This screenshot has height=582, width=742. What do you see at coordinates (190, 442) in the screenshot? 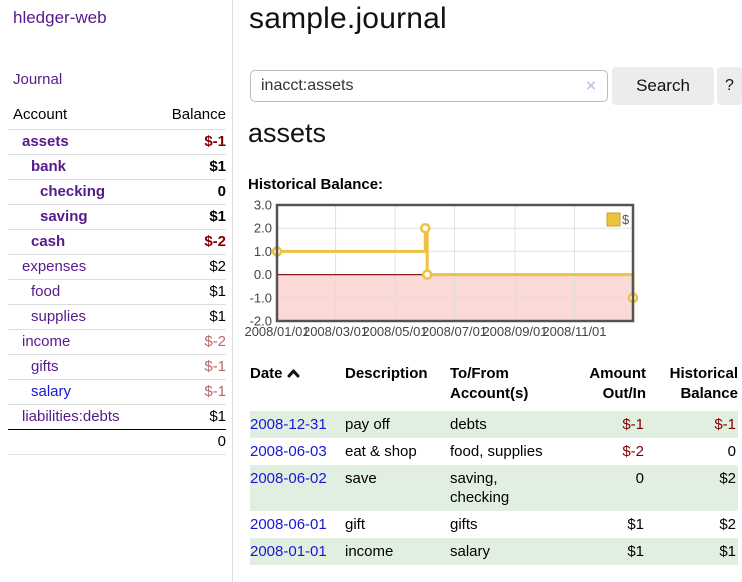
I see `accounts-total-value: 0` at bounding box center [190, 442].